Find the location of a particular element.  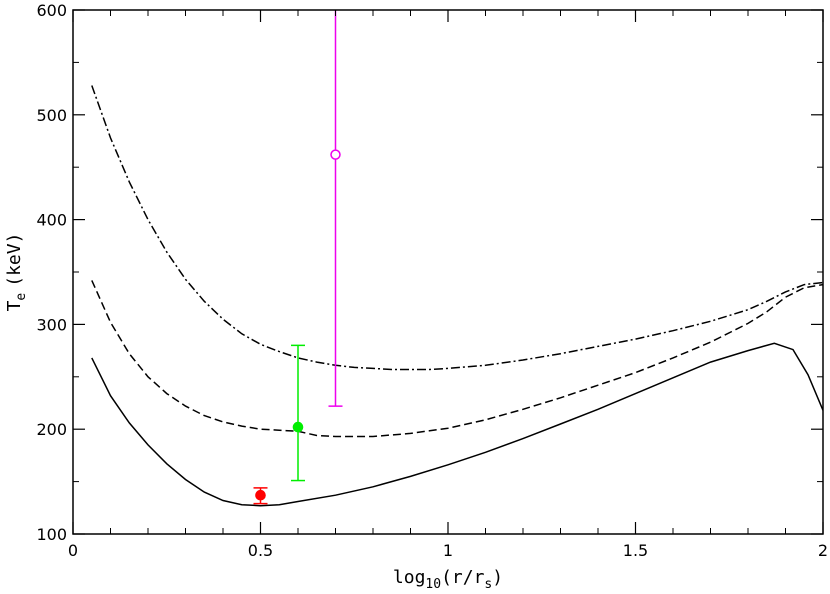

error-point-group is located at coordinates (298, 257).